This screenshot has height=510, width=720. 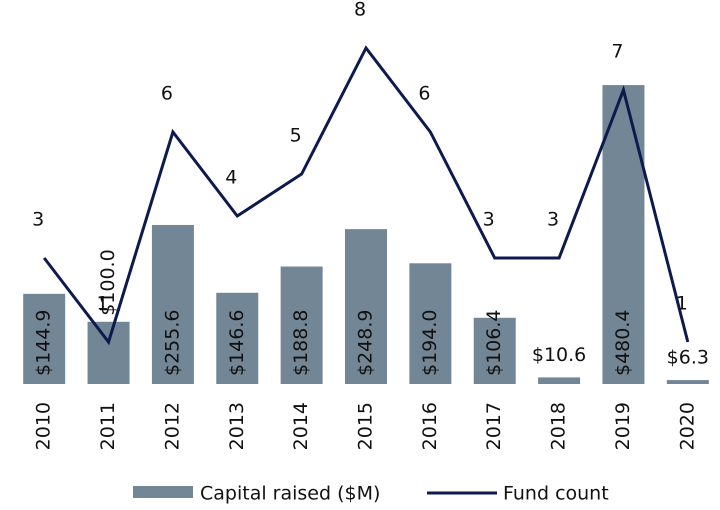 What do you see at coordinates (623, 343) in the screenshot?
I see `bar-value-label: $480.4` at bounding box center [623, 343].